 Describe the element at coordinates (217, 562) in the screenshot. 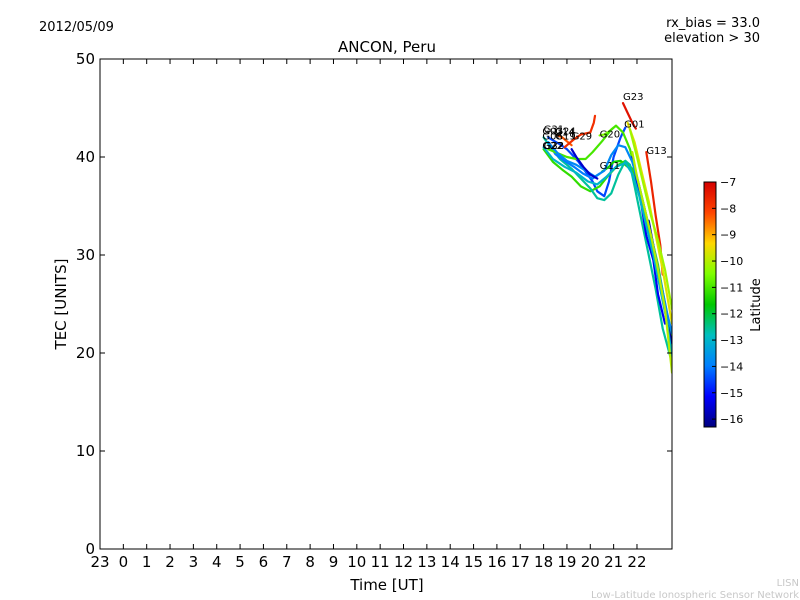

I see `x-tick-label: 4` at that location.